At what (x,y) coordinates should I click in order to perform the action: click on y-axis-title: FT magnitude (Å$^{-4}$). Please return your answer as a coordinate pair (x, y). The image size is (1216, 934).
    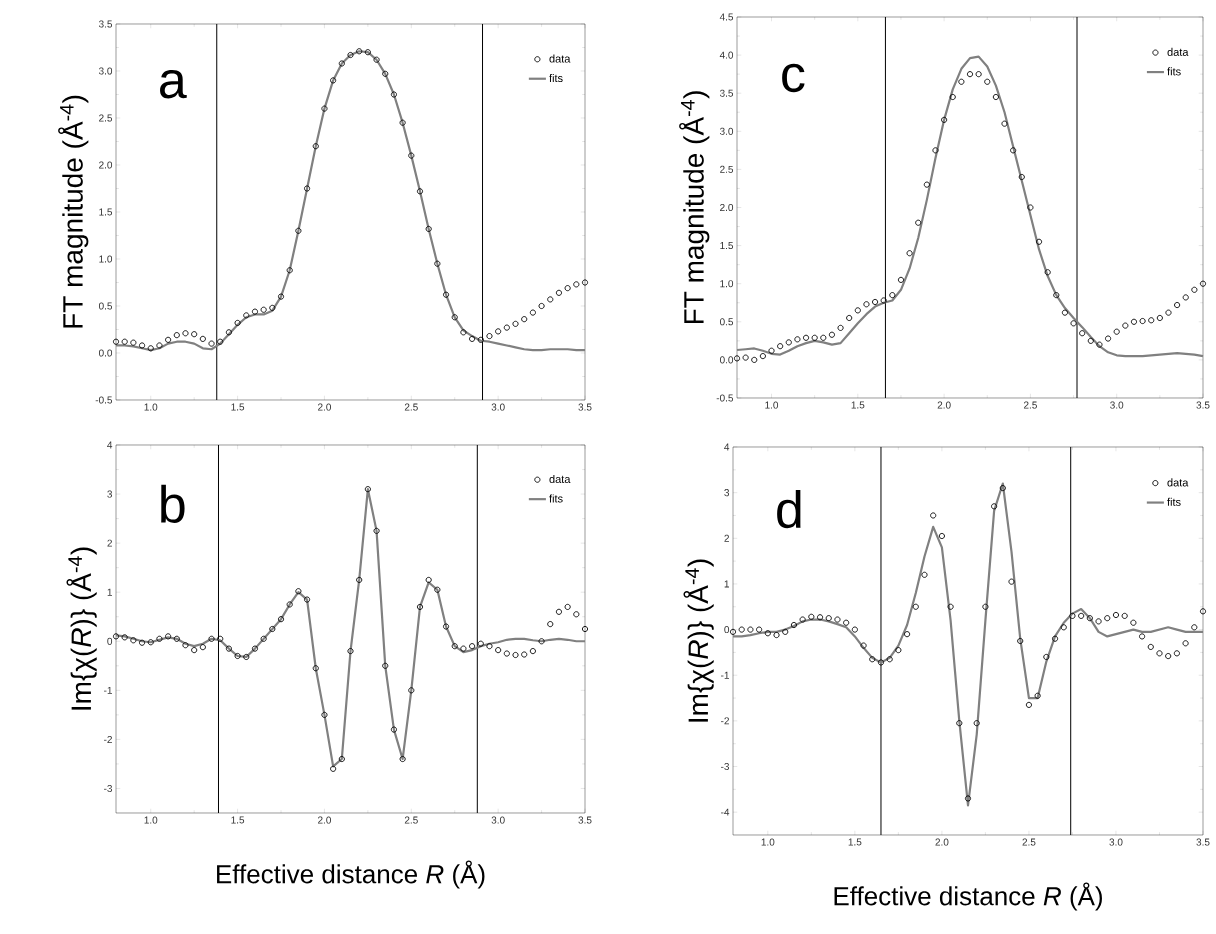
    Looking at the image, I should click on (73, 211).